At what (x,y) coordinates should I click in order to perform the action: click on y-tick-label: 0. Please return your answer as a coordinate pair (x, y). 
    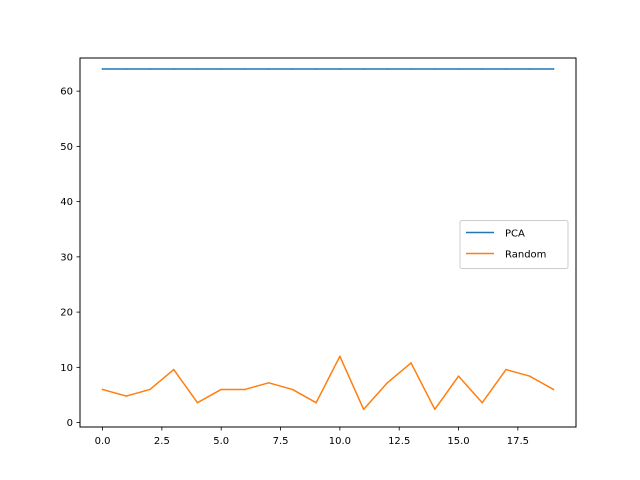
    Looking at the image, I should click on (70, 423).